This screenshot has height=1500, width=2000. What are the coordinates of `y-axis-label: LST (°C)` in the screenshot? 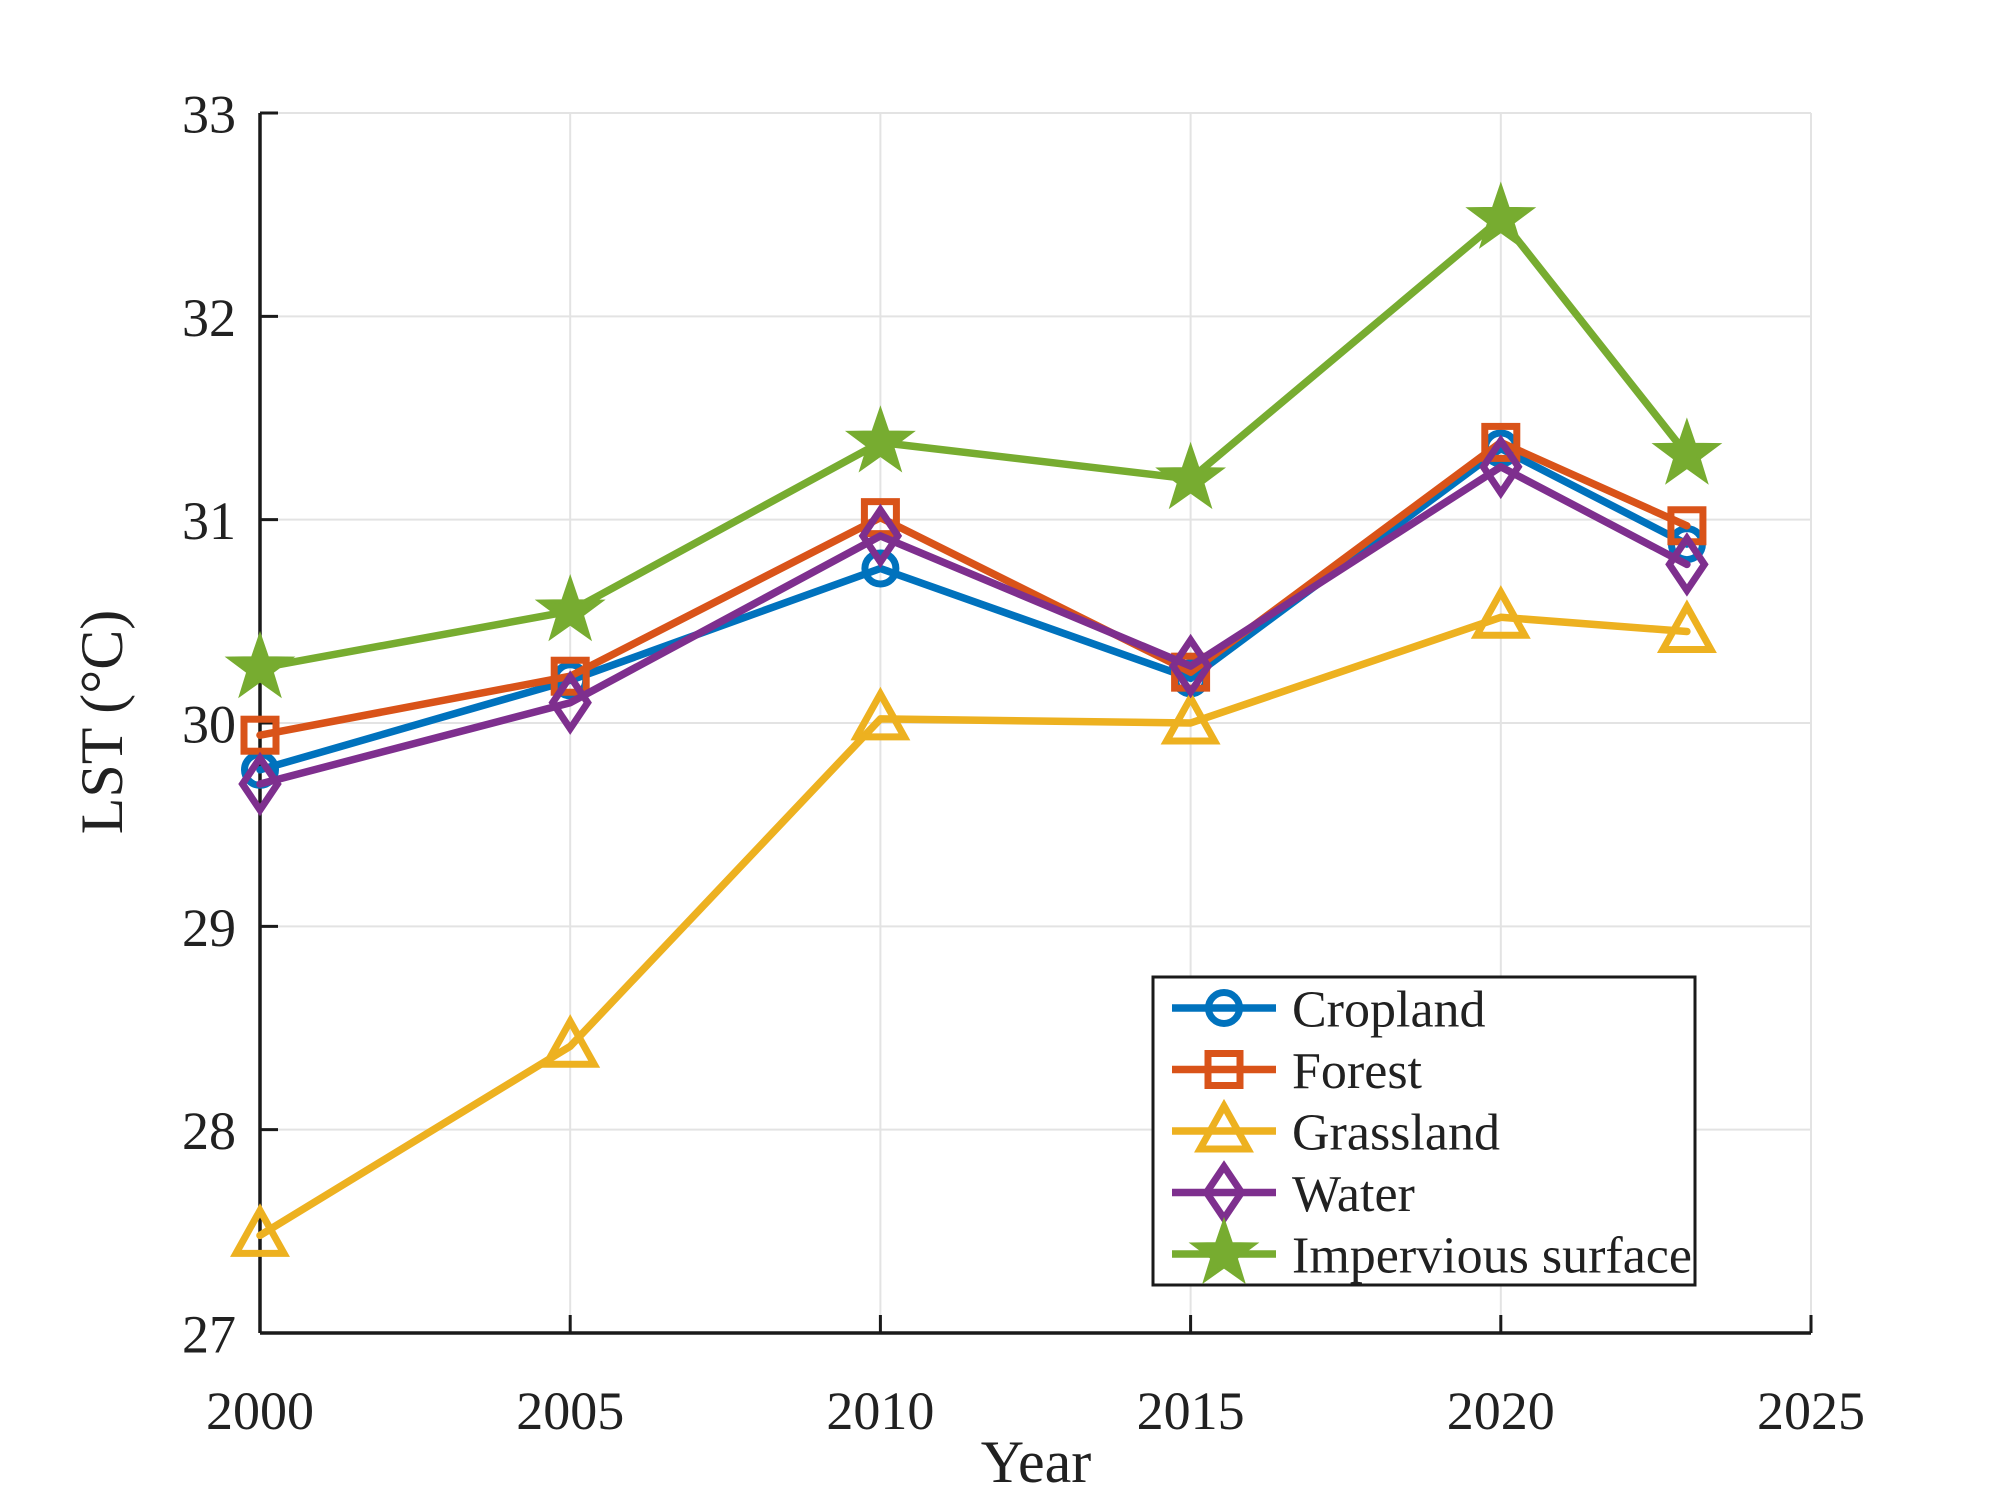 It's located at (102, 722).